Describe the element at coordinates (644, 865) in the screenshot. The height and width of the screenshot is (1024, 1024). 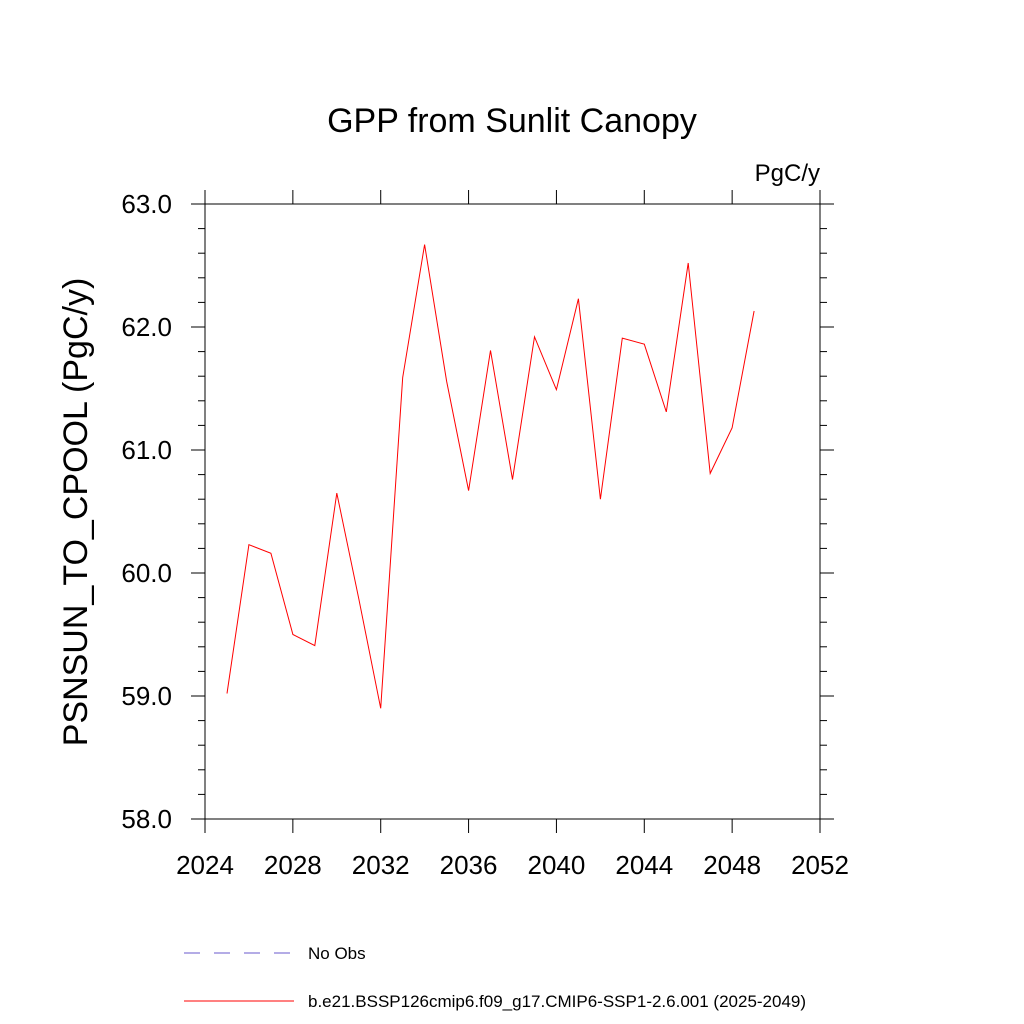
I see `x-tick-label: 2044` at that location.